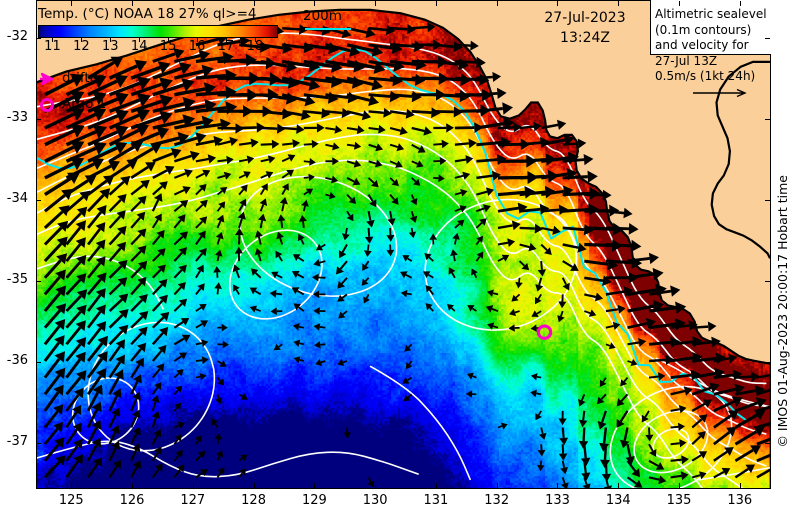  What do you see at coordinates (679, 500) in the screenshot?
I see `x-axis-tick-label: 135` at bounding box center [679, 500].